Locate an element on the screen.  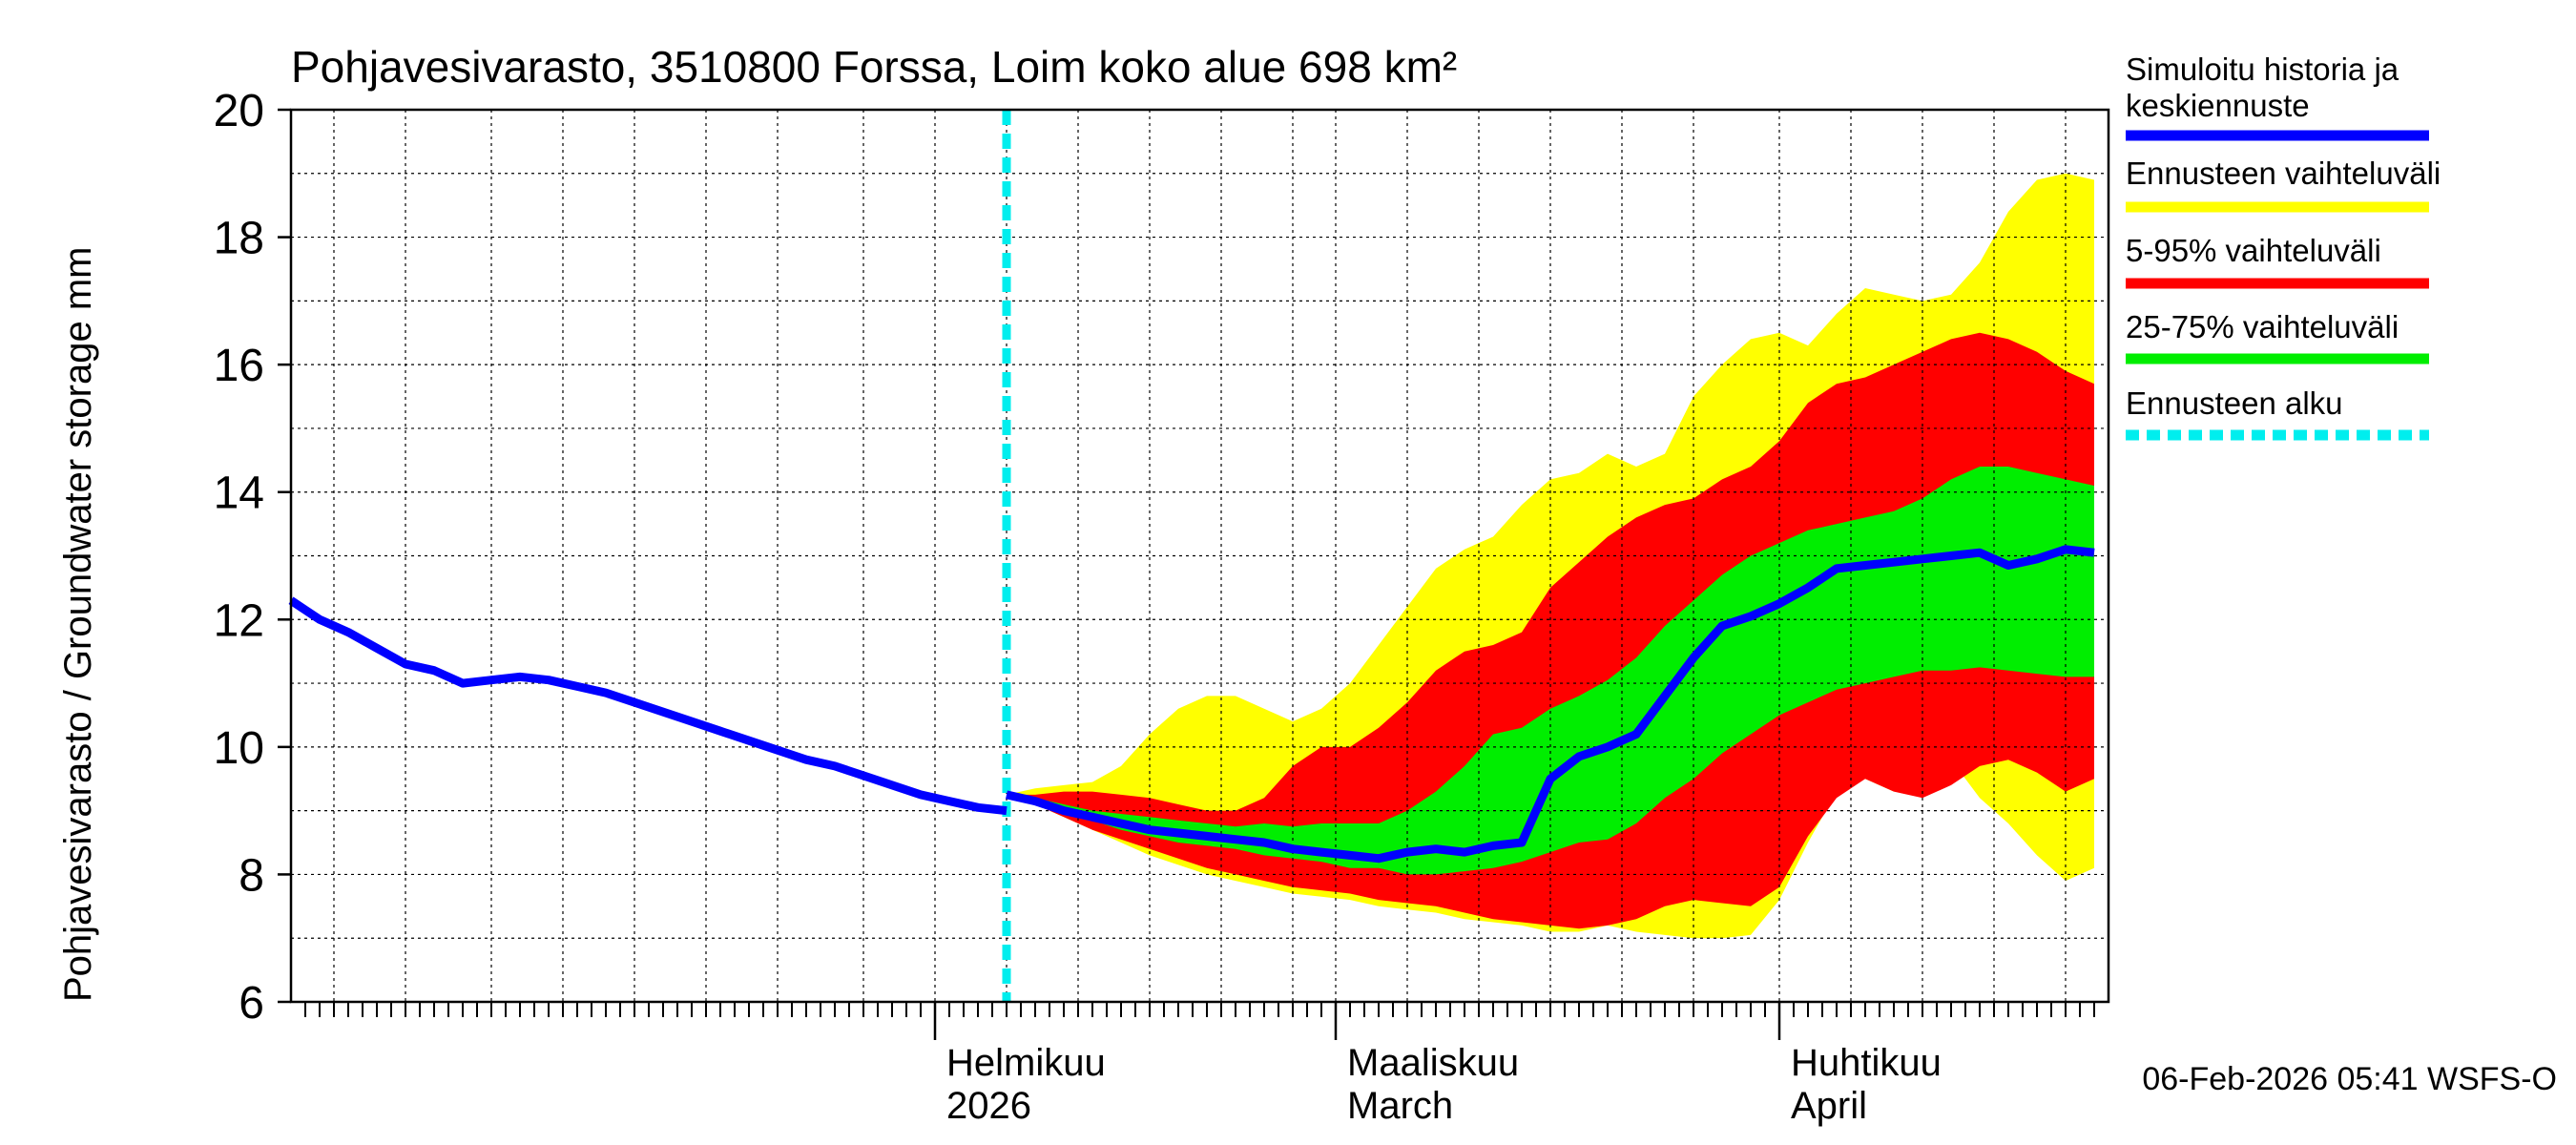
y-axis: 6 8 10 12 14 16 18 20 is located at coordinates (252, 557).